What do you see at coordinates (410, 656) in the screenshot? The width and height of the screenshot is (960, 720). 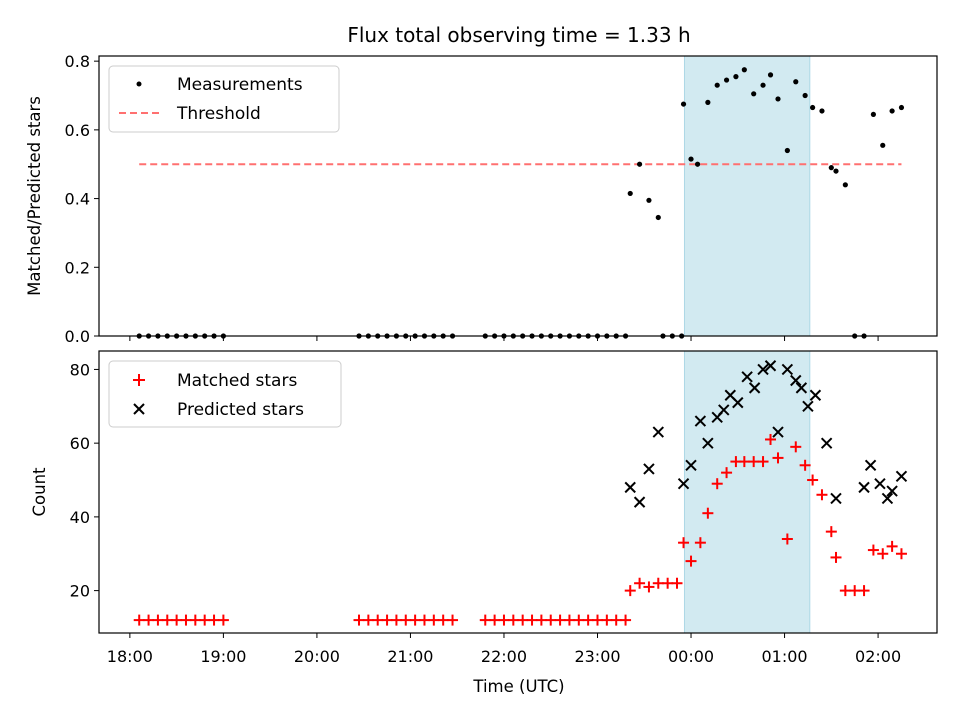 I see `x-tick-label: 21:00` at bounding box center [410, 656].